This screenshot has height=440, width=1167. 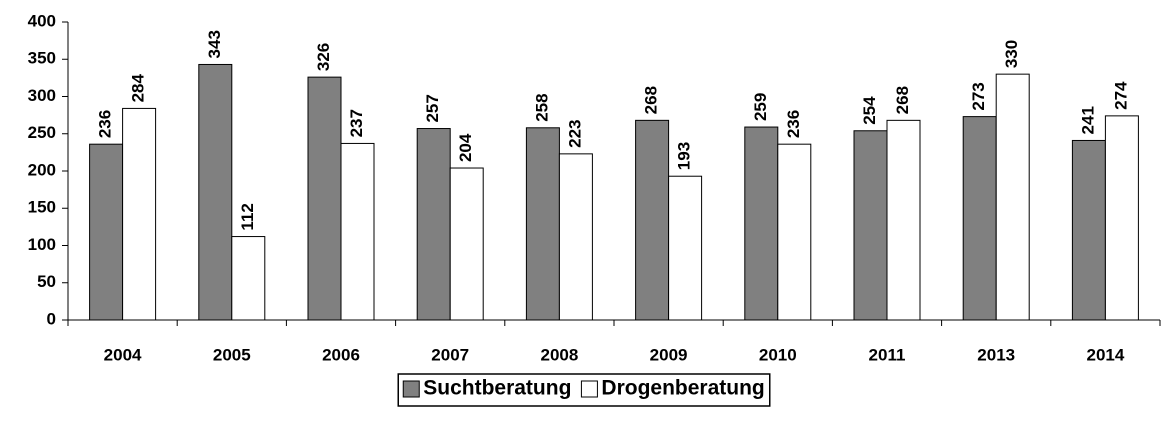 What do you see at coordinates (51, 318) in the screenshot?
I see `y-tick-label: 0` at bounding box center [51, 318].